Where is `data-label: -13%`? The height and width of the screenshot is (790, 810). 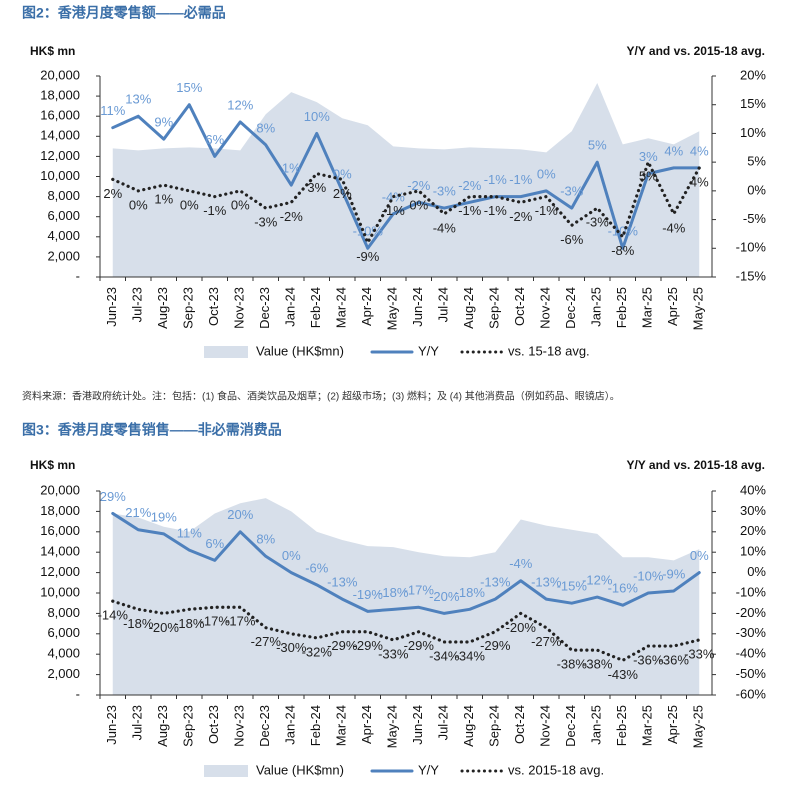
data-label: -13% is located at coordinates (495, 582).